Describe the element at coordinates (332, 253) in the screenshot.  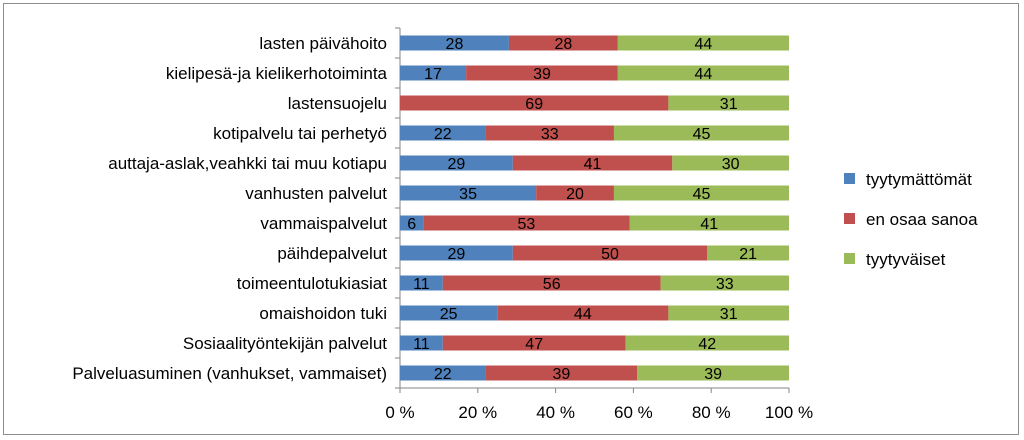
I see `category-label: päihdepalvelut` at that location.